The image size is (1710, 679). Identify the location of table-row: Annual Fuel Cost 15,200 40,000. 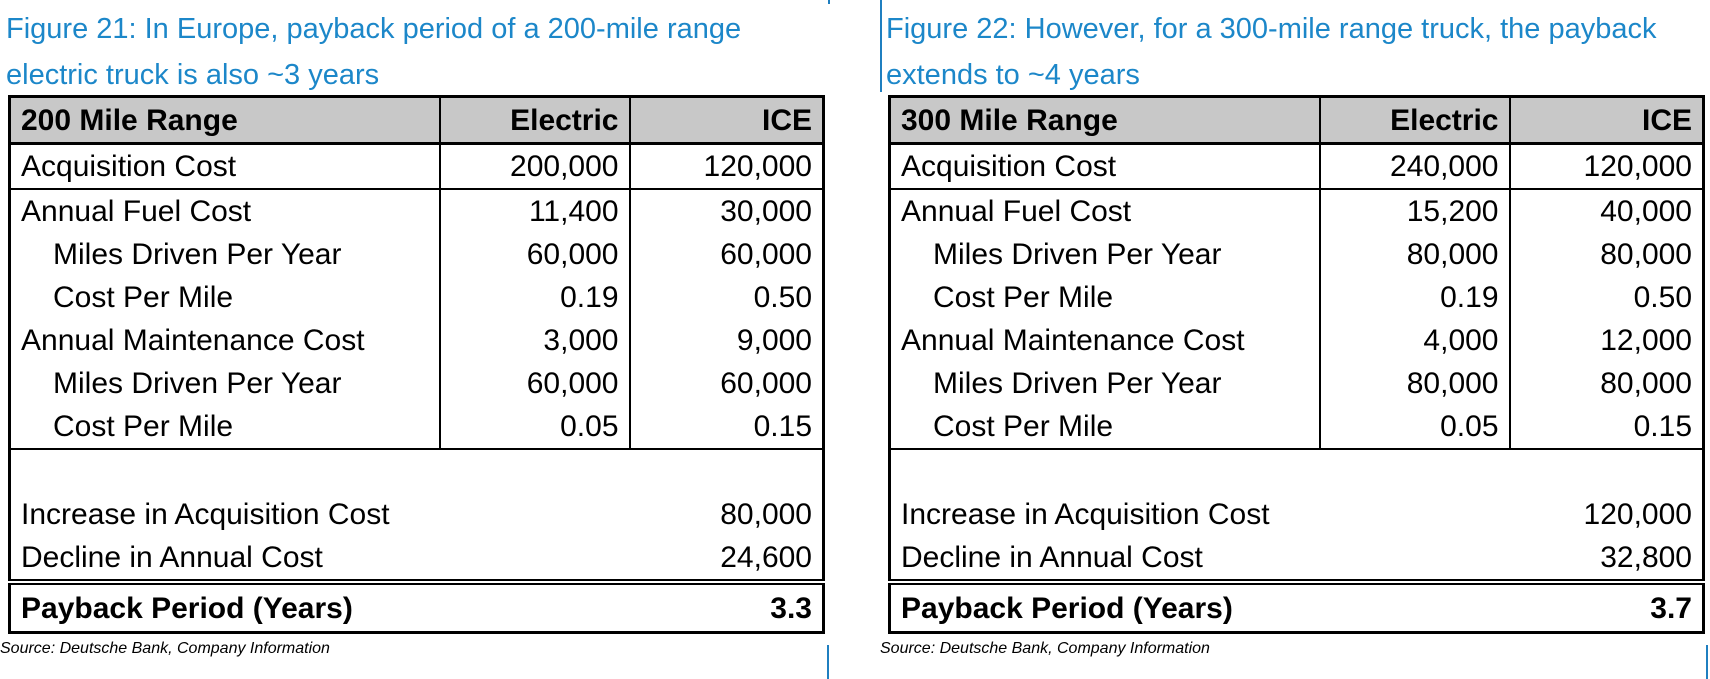
(1296, 210).